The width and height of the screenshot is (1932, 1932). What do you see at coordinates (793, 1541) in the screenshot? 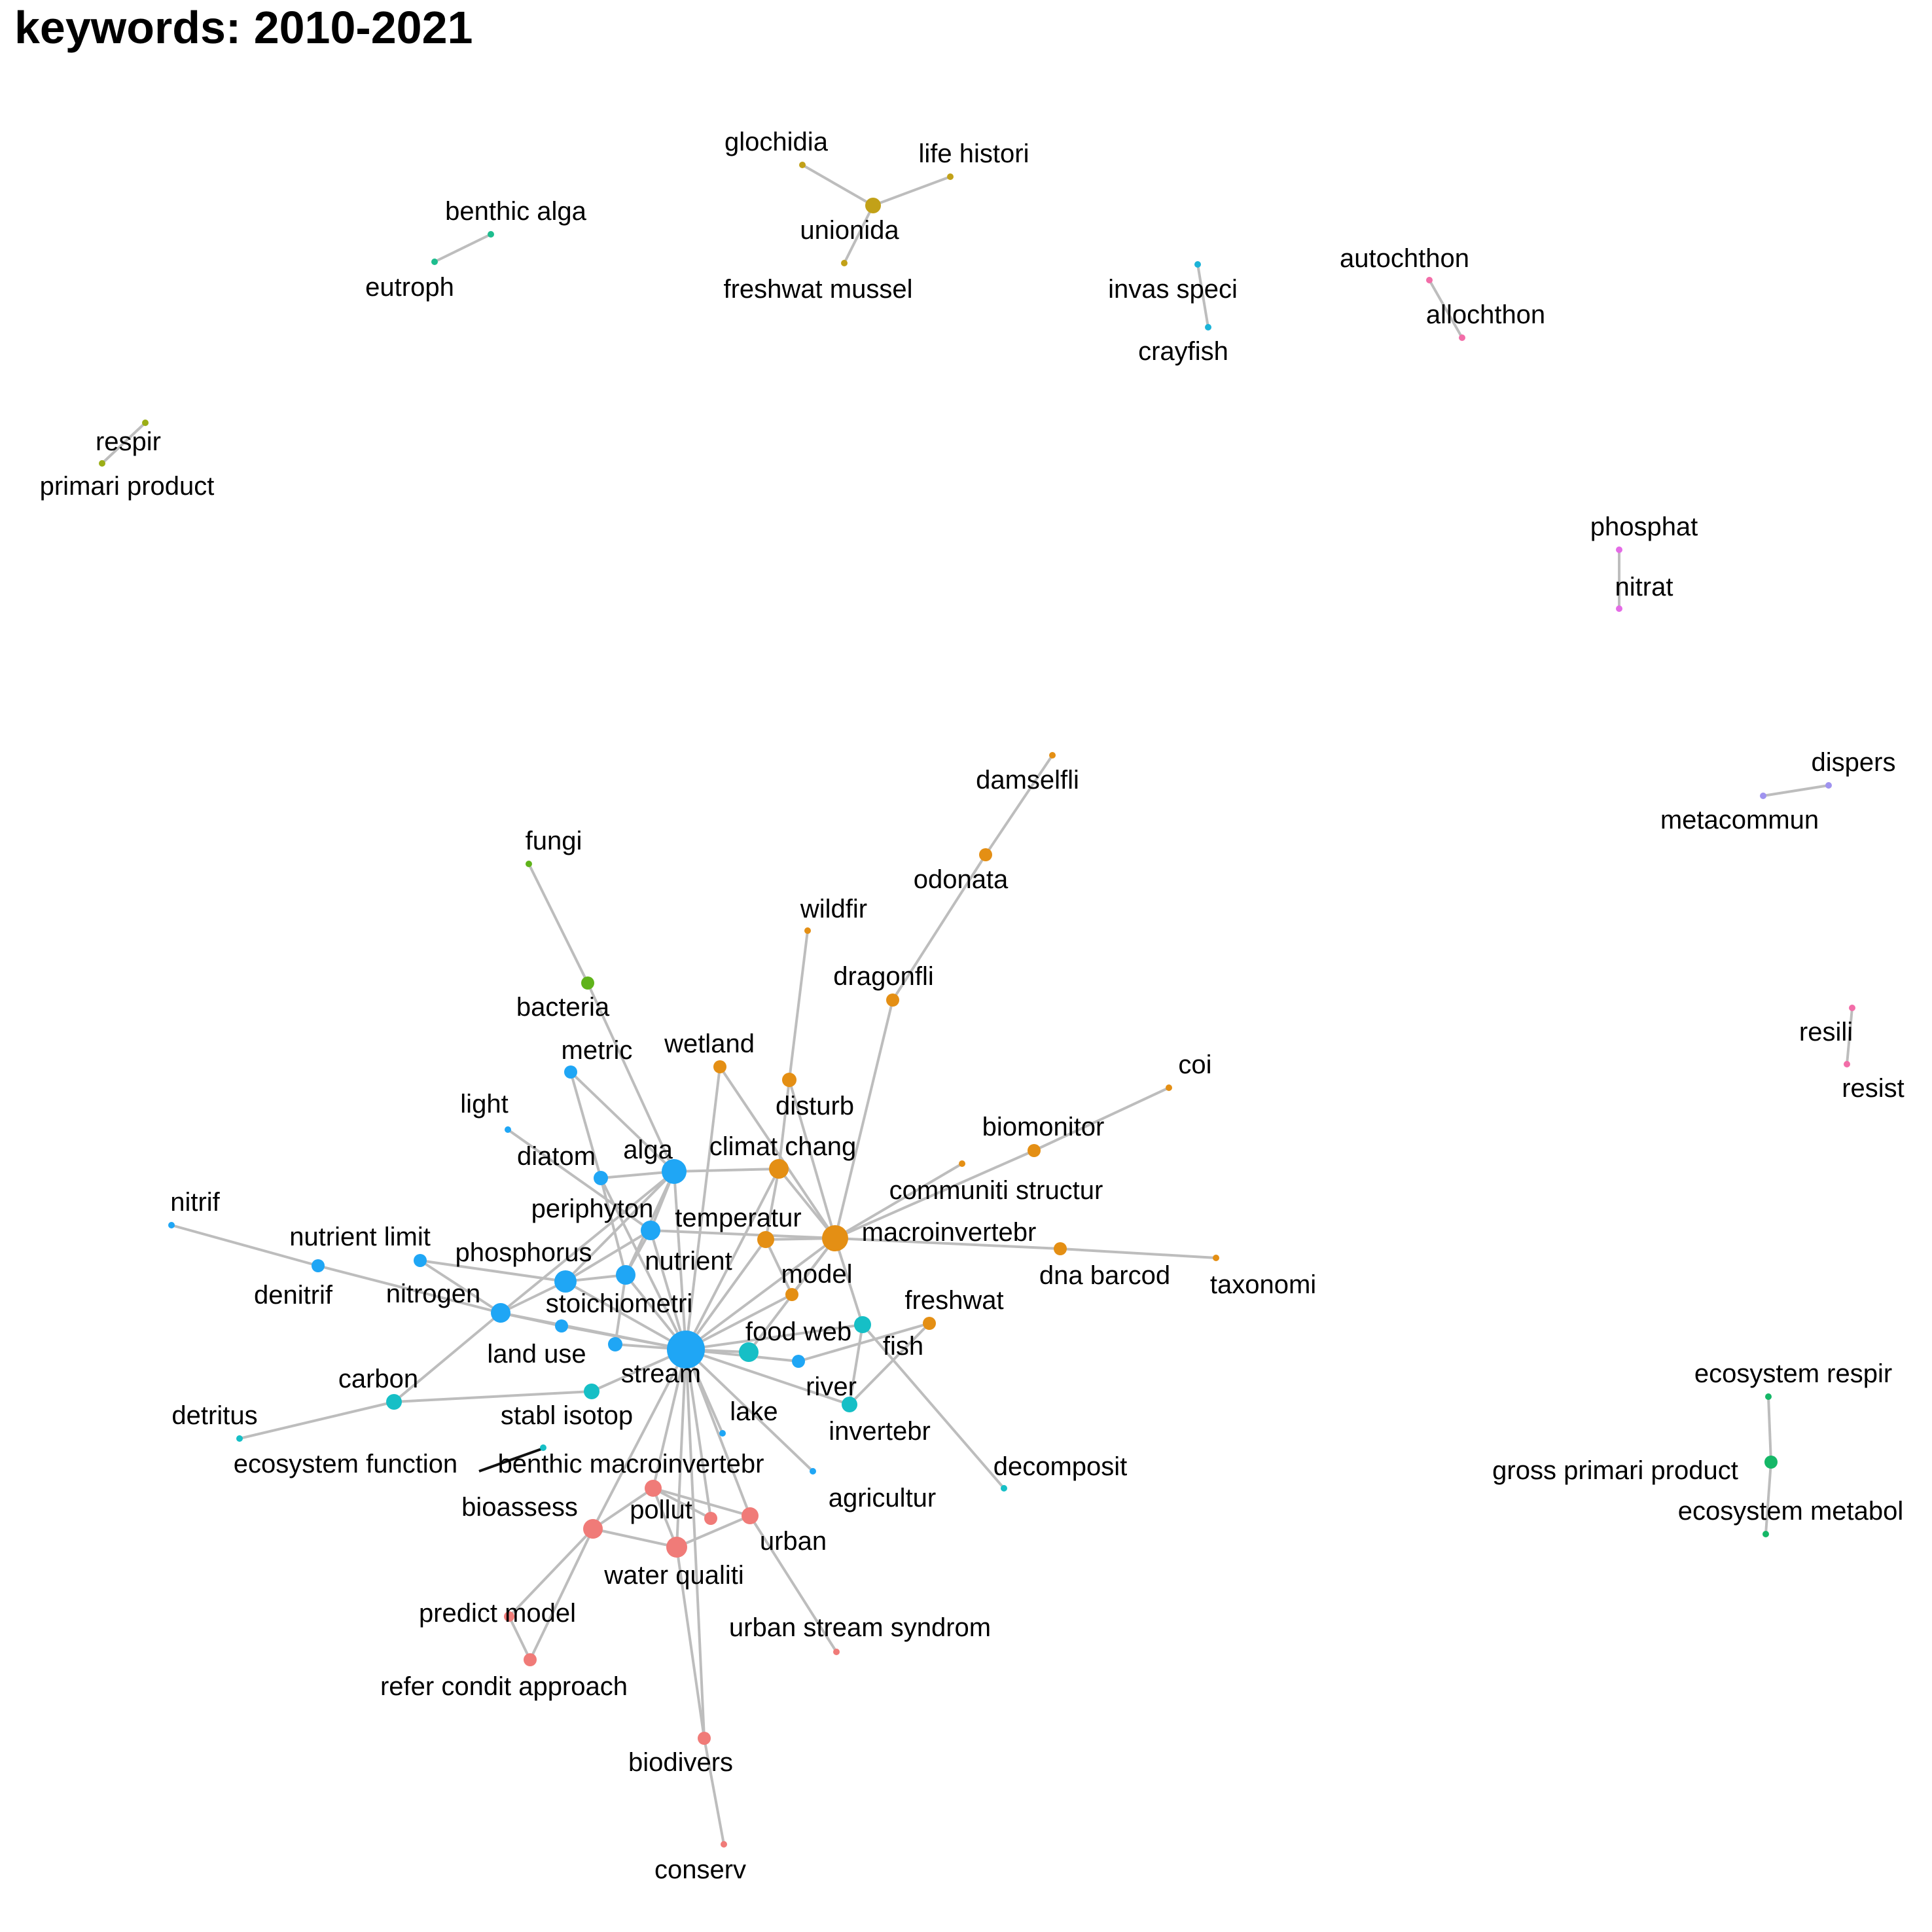
I see `node-label-urban: urban` at bounding box center [793, 1541].